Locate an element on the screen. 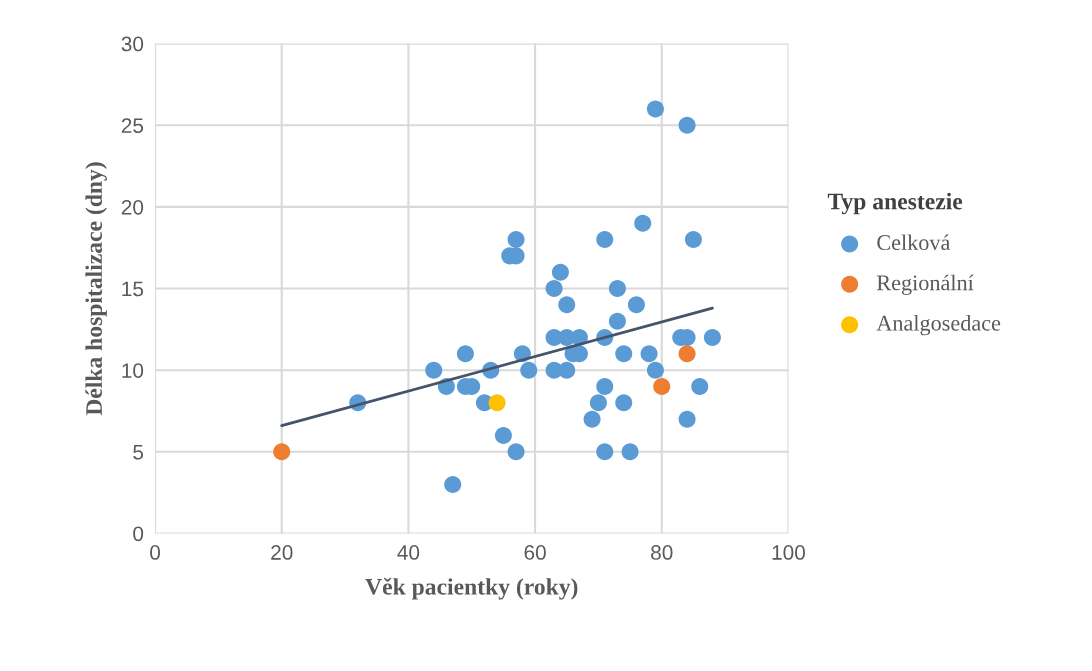 This screenshot has height=671, width=1092. x-tick-label: 20 is located at coordinates (282, 552).